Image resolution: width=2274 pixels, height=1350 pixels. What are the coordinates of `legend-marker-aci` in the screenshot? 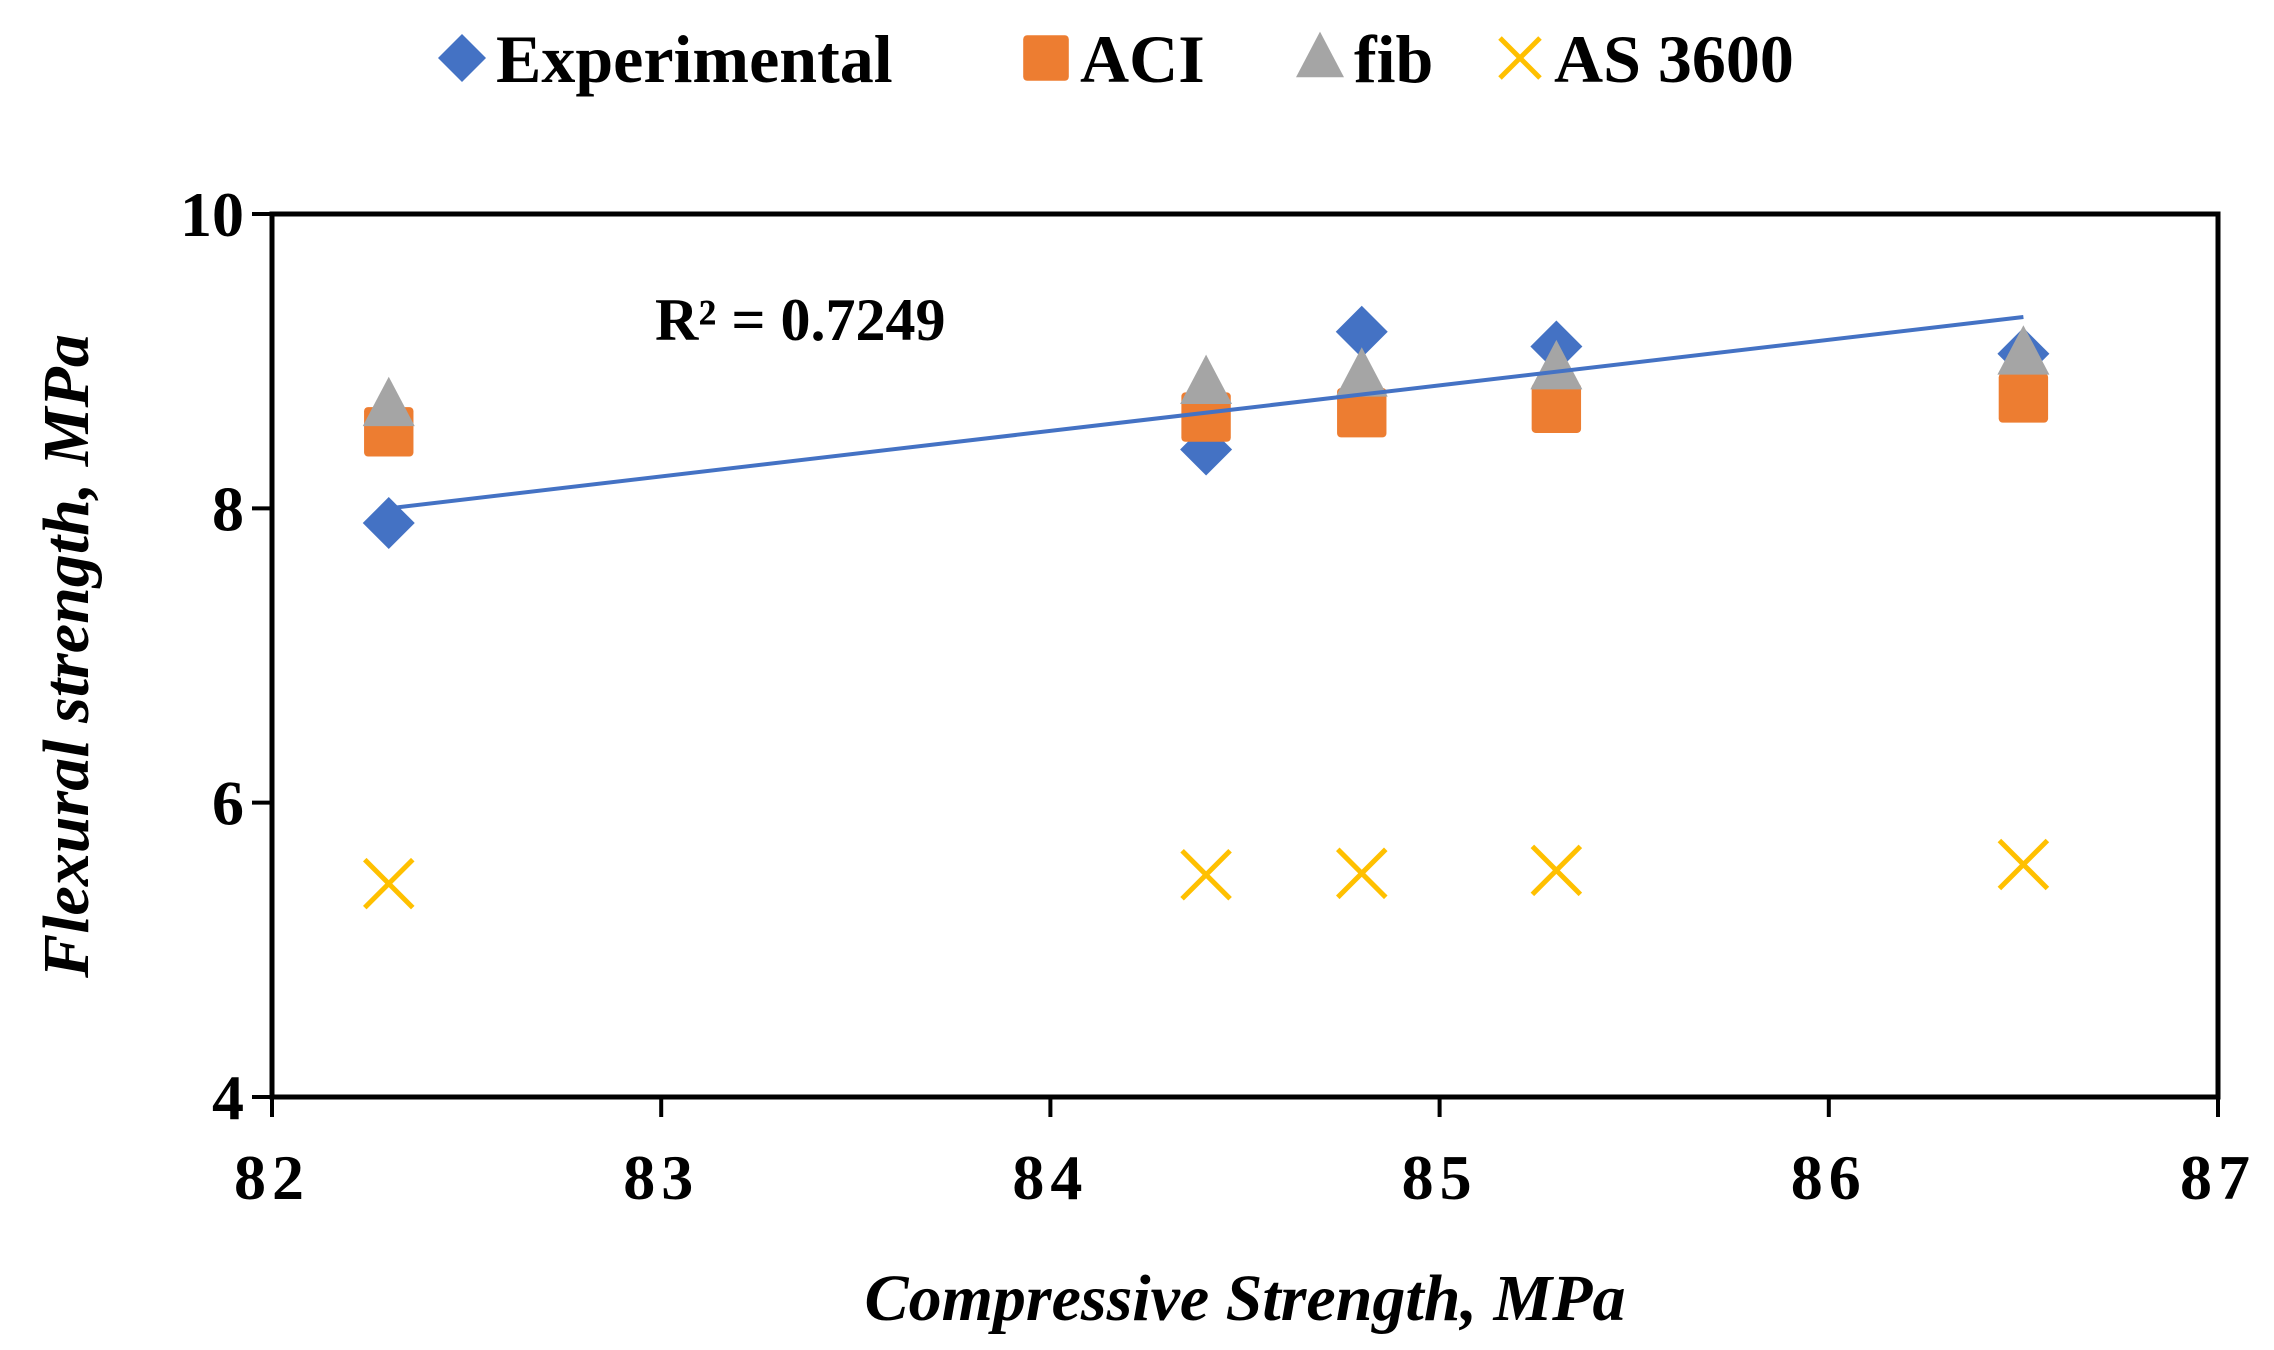 It's located at (1046, 58).